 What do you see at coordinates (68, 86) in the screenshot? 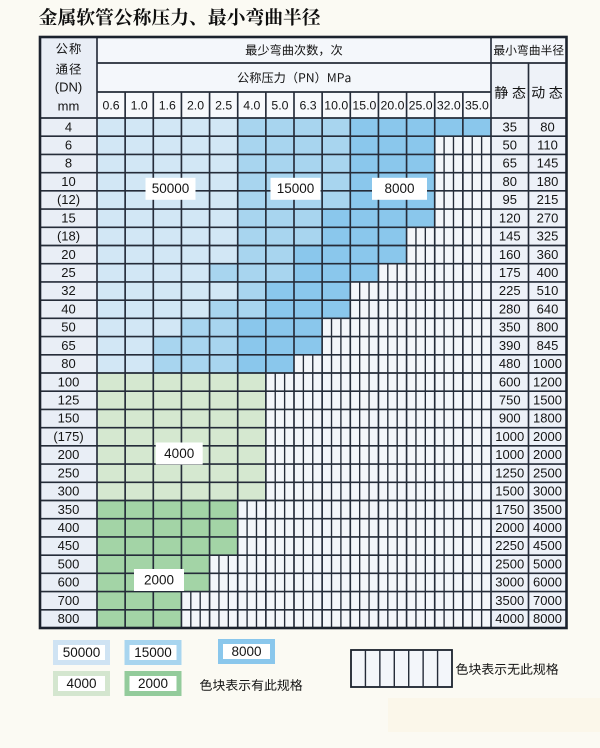
I see `svg-text: (DN)` at bounding box center [68, 86].